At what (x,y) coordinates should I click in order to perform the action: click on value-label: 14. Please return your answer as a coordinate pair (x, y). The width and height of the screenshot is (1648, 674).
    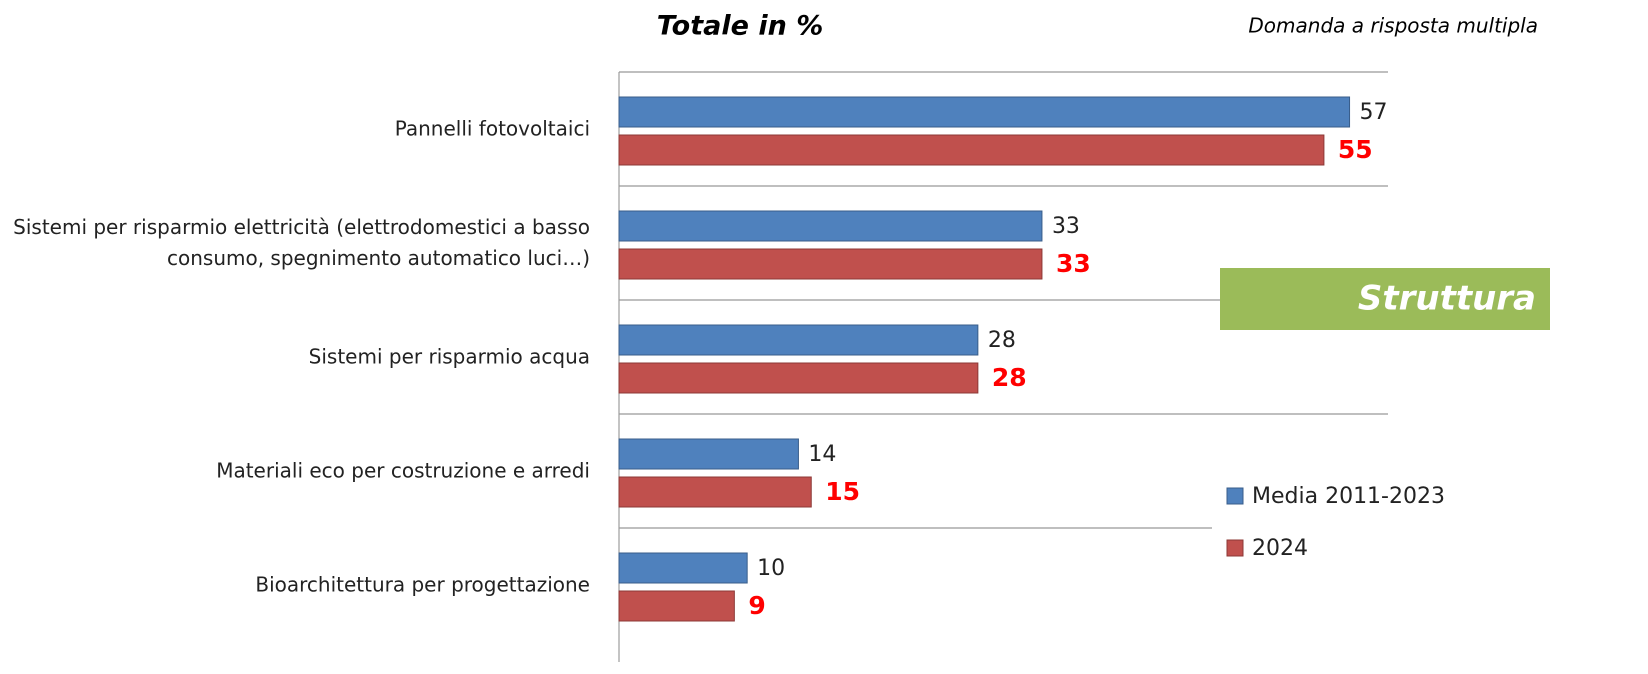
    Looking at the image, I should click on (822, 454).